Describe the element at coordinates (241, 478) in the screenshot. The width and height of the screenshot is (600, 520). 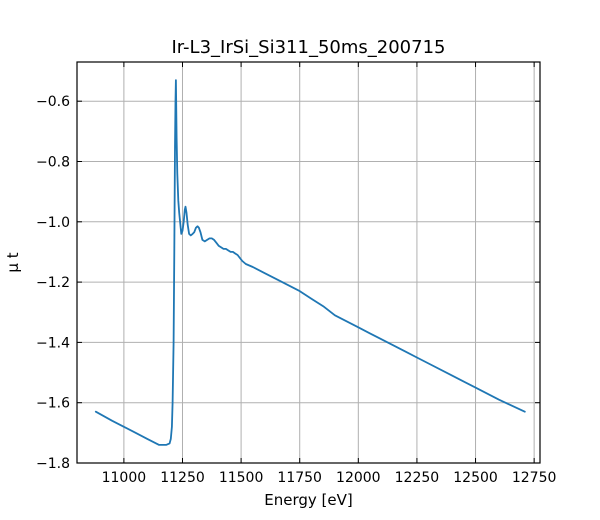
I see `x-tick-label: 11500` at that location.